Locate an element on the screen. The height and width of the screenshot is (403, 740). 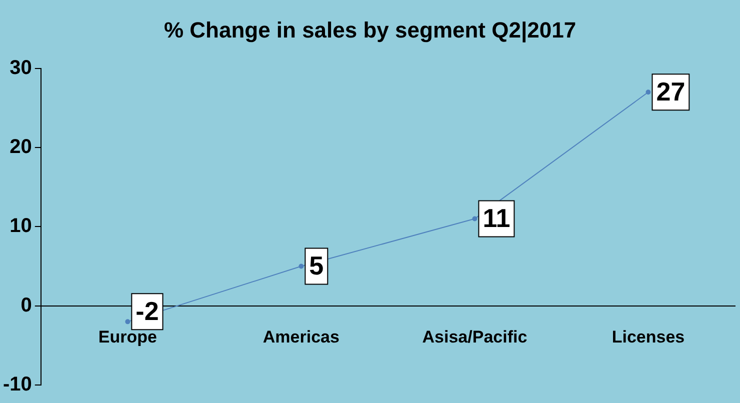
x-tick-label: Americas is located at coordinates (301, 337).